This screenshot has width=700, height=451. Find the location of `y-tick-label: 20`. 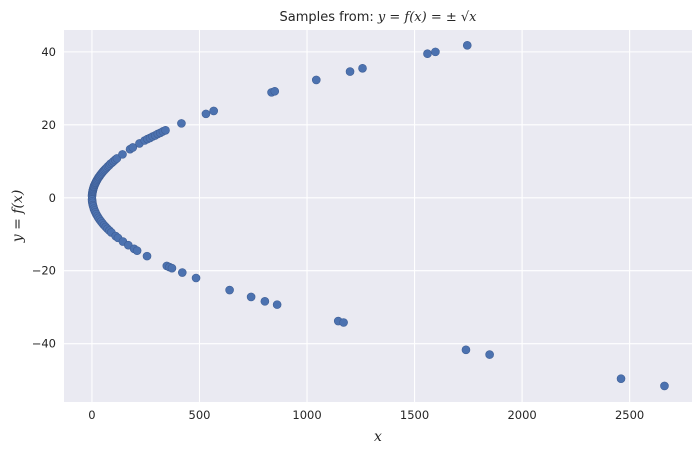

y-tick-label: 20 is located at coordinates (48, 125).